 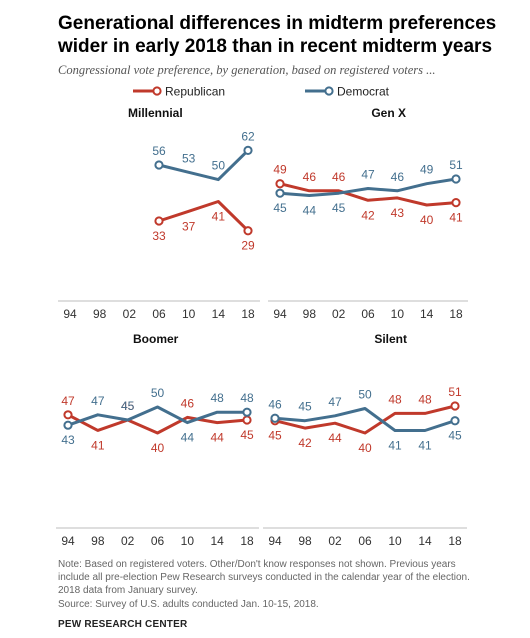 What do you see at coordinates (156, 339) in the screenshot?
I see `panel-title: Boomer` at bounding box center [156, 339].